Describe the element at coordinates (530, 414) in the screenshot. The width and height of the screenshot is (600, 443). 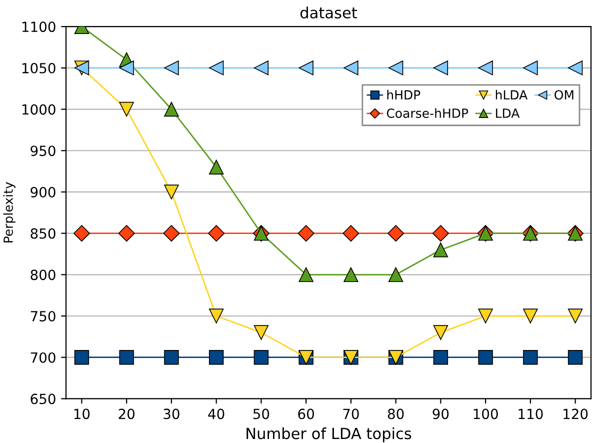
I see `x-tick-label: 110` at that location.